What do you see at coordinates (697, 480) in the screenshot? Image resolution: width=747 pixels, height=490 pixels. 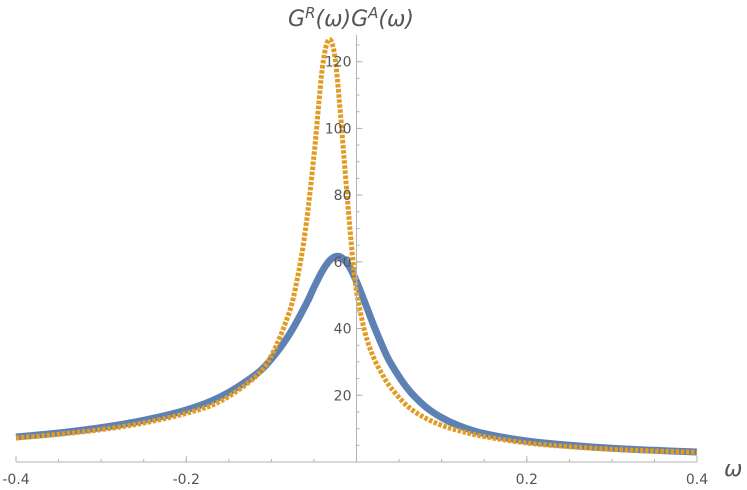 I see `x-tick-label: 0.4` at bounding box center [697, 480].